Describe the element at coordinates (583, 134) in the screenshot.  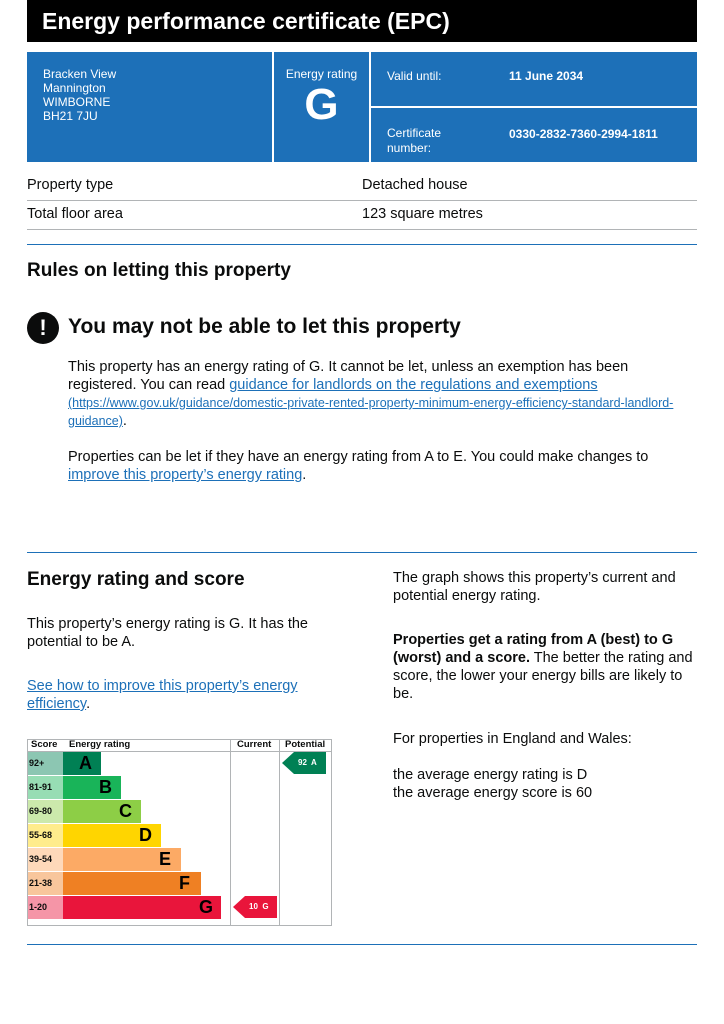
I see `certificate-number-value: 0330-2832-7360-2994-1811` at that location.